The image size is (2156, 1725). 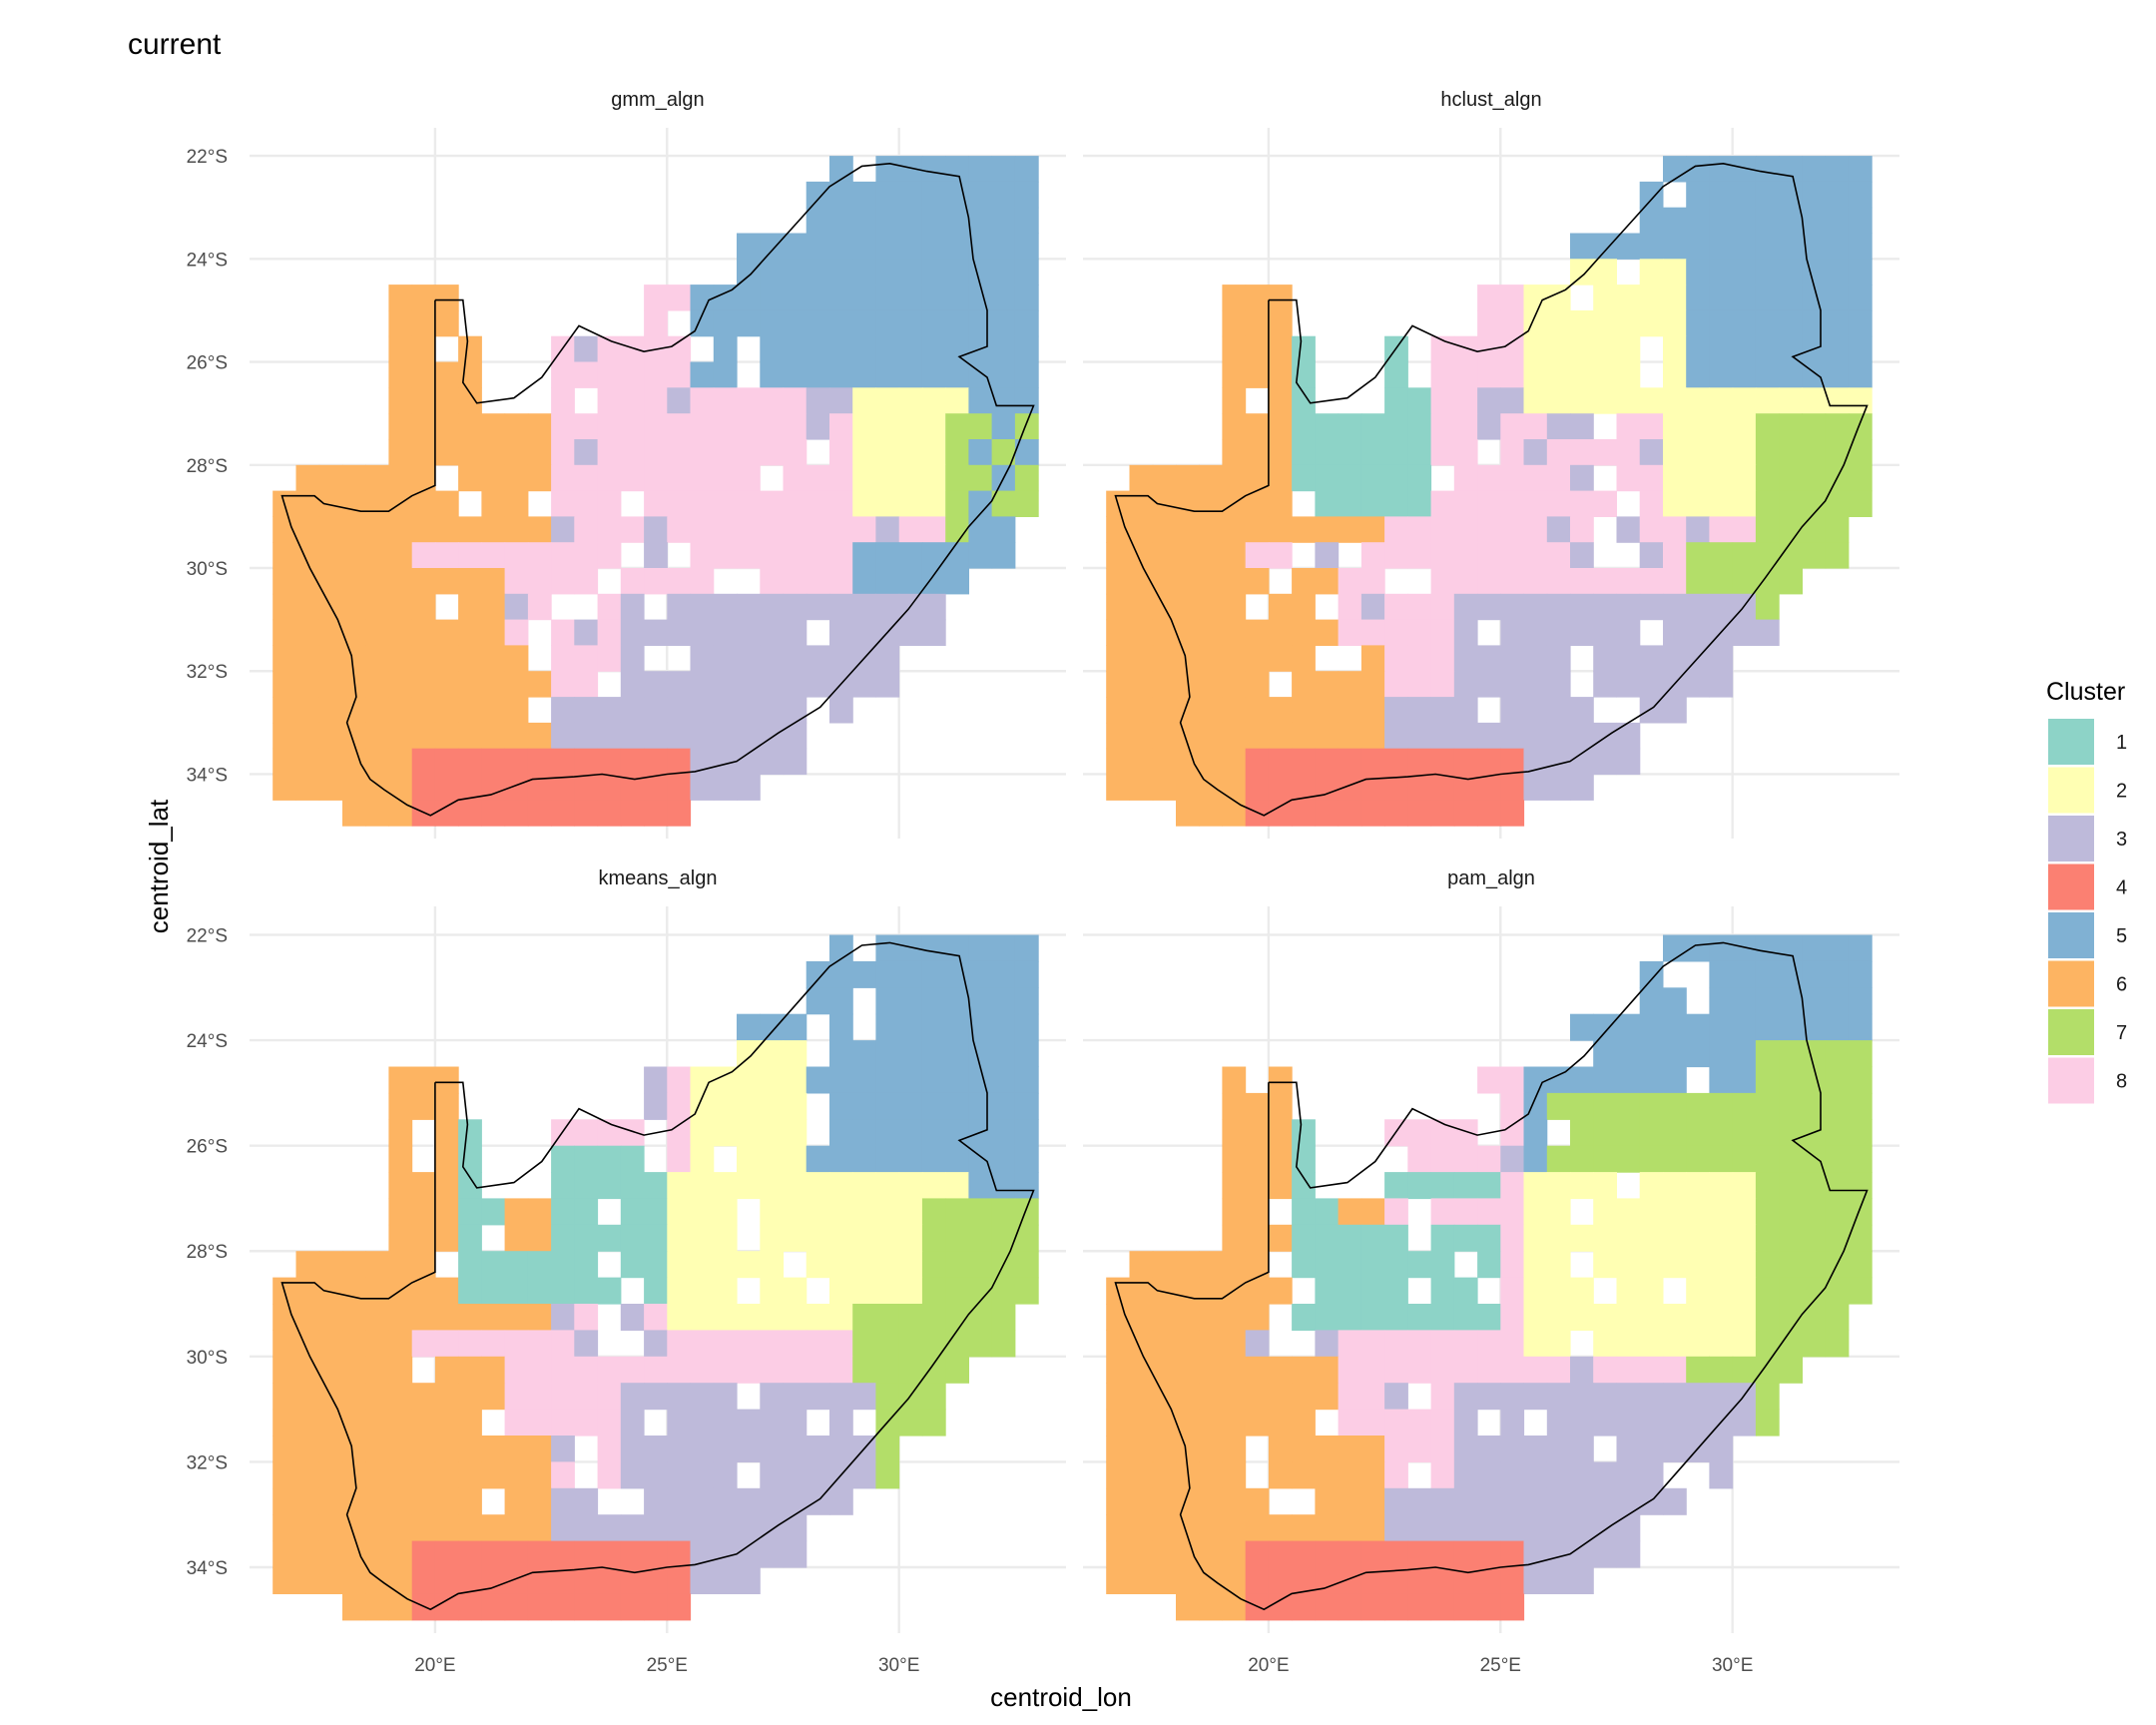 What do you see at coordinates (207, 363) in the screenshot?
I see `y-tick-label: 26°S` at bounding box center [207, 363].